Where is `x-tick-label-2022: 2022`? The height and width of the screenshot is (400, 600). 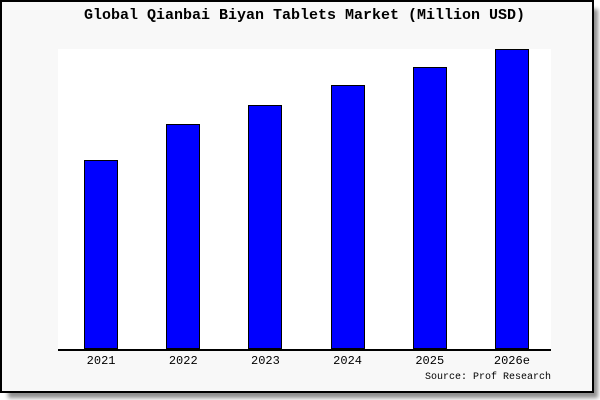
x-tick-label-2022: 2022 is located at coordinates (183, 361).